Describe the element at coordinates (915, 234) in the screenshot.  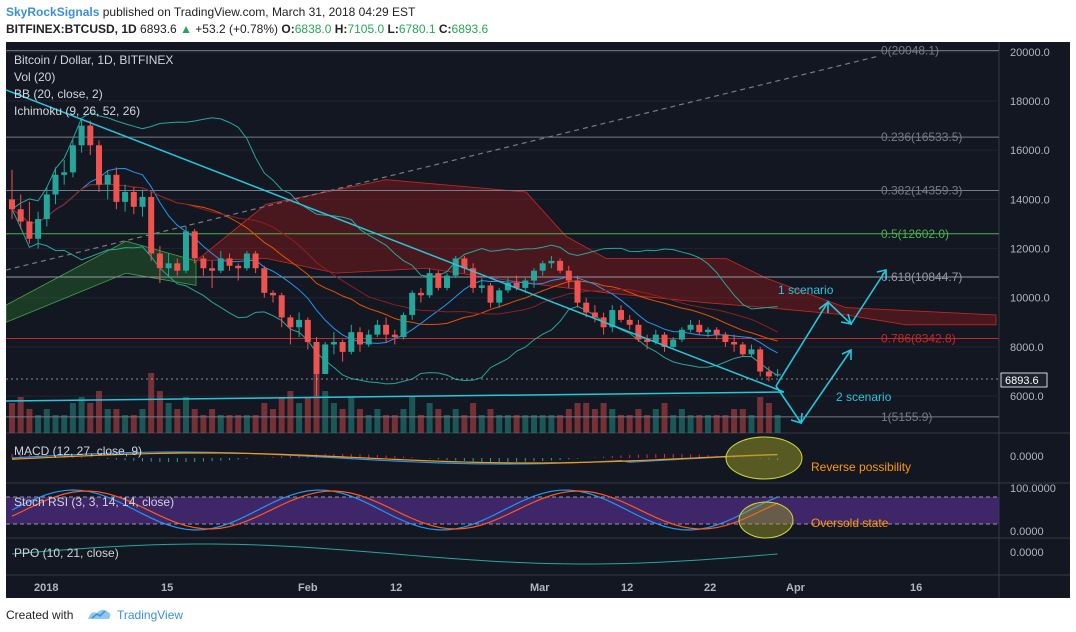
I see `fib-level-label: 0.5(12602.0)` at that location.